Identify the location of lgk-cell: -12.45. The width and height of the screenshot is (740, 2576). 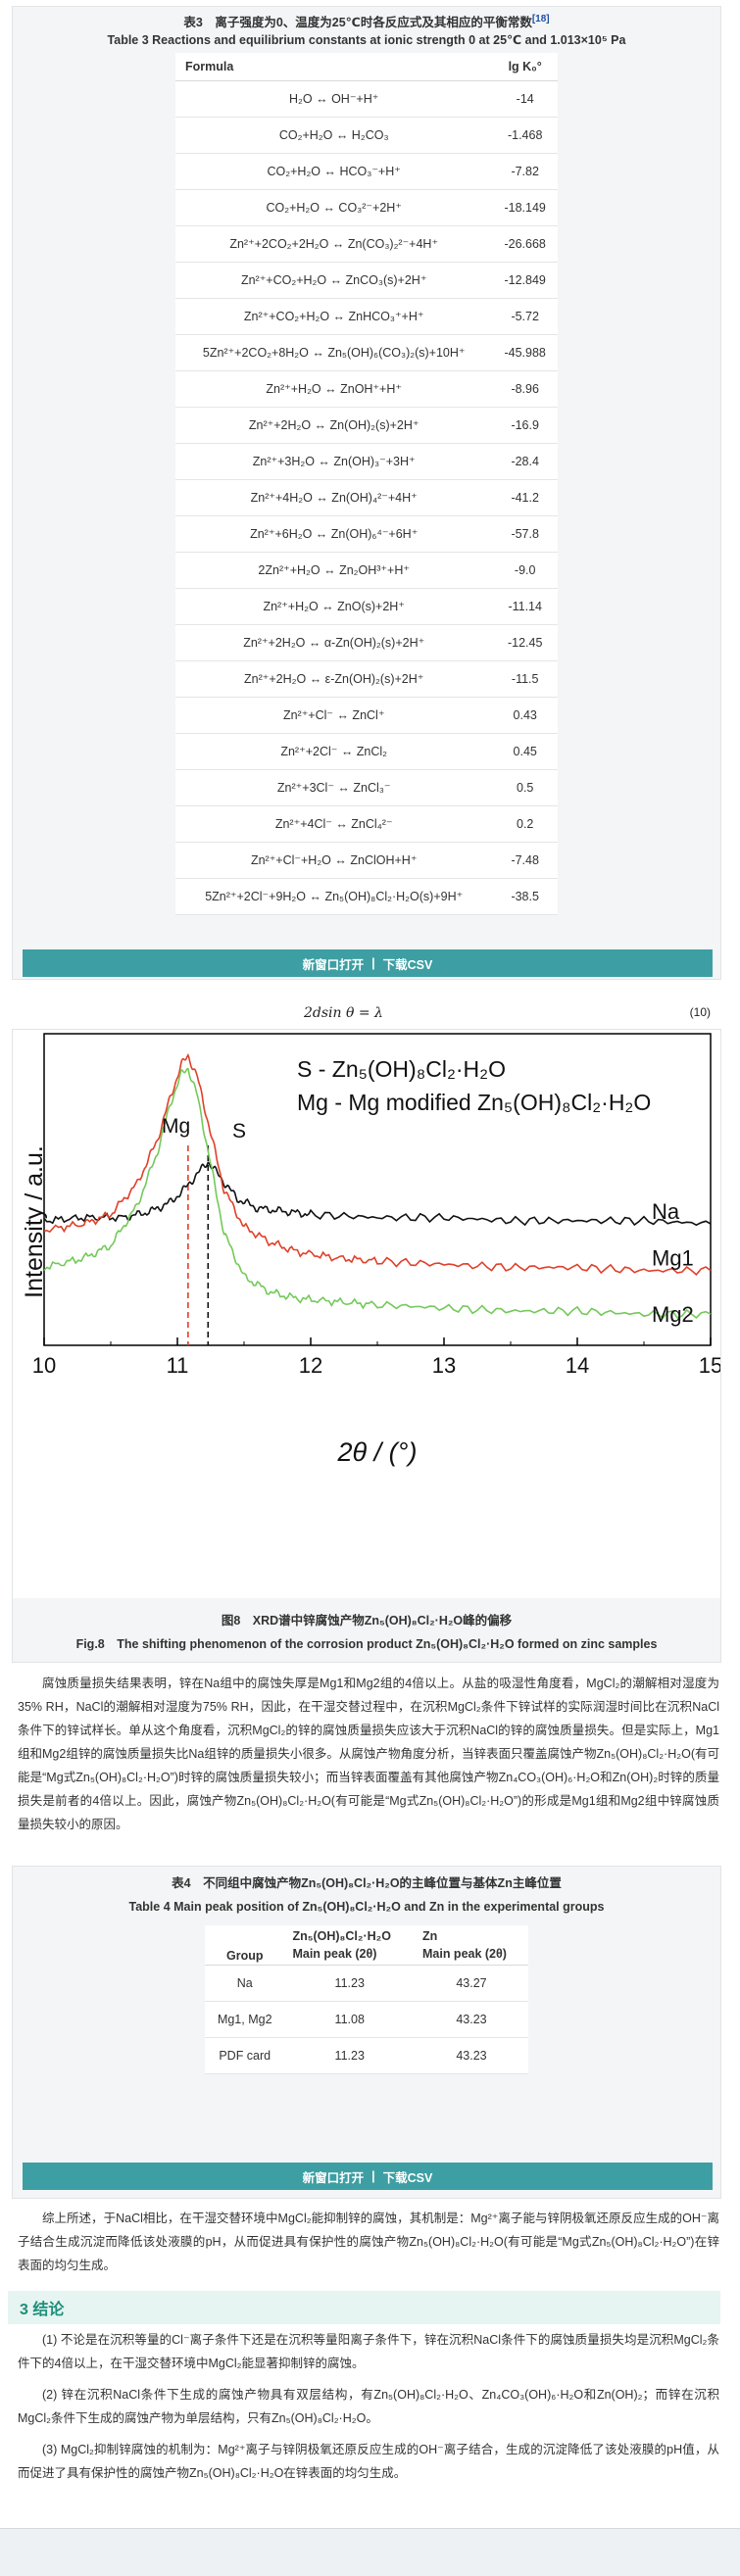
(525, 642).